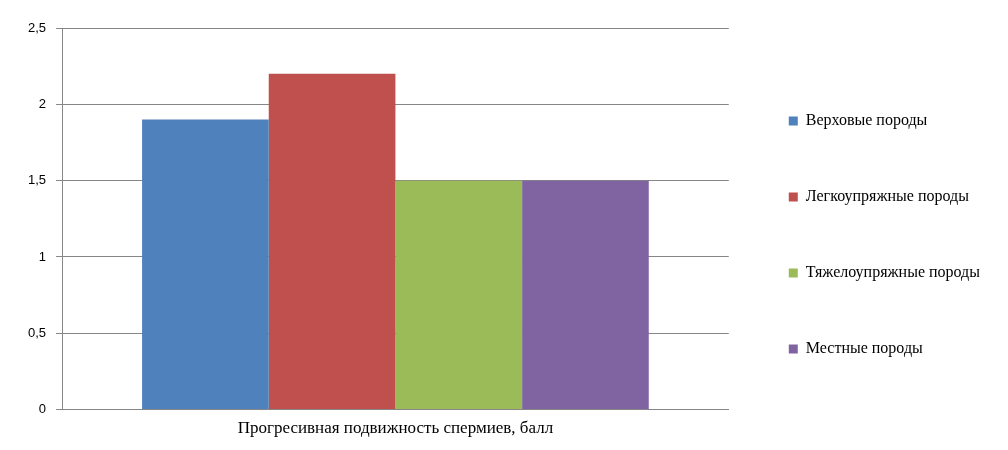 The width and height of the screenshot is (1008, 450). What do you see at coordinates (37, 180) in the screenshot?
I see `y-tick-label: 1,5` at bounding box center [37, 180].